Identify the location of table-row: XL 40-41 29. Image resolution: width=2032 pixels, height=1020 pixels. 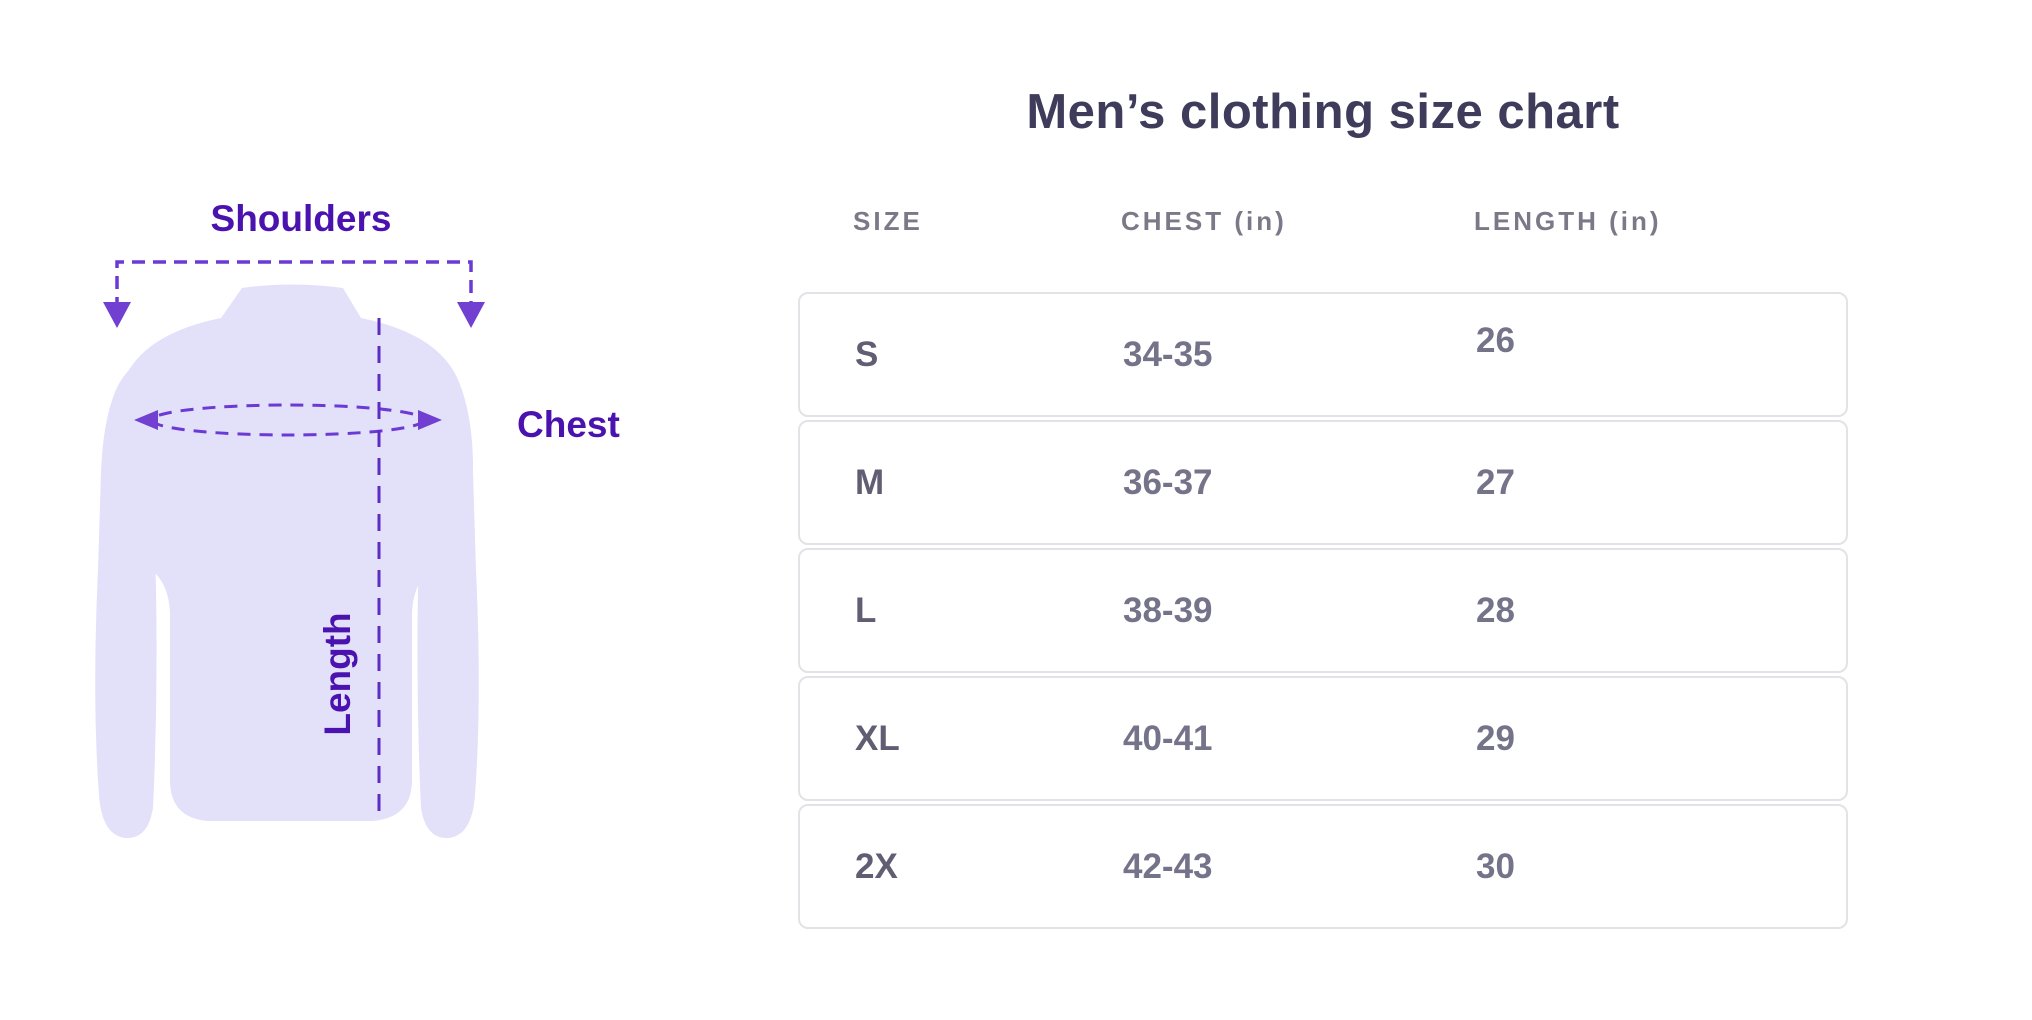
(1323, 738).